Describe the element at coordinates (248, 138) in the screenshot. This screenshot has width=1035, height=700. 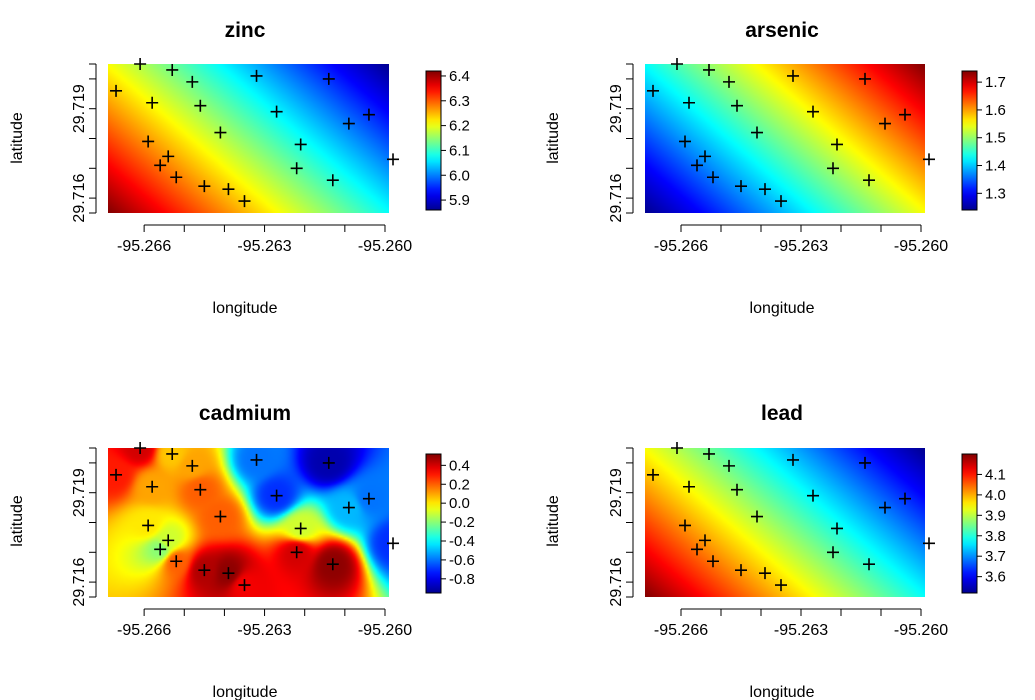
I see `surface-zinc` at that location.